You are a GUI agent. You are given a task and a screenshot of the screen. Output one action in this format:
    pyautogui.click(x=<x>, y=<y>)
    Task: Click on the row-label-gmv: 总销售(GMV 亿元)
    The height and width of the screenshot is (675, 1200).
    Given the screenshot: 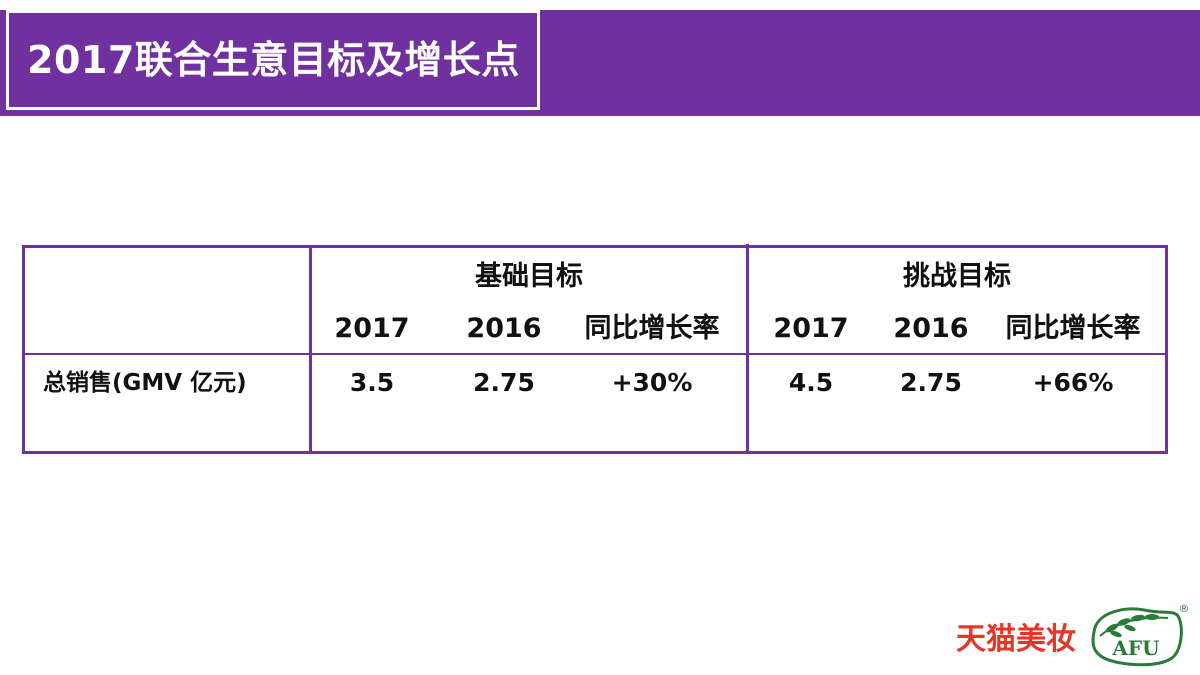 What is the action you would take?
    pyautogui.click(x=145, y=383)
    